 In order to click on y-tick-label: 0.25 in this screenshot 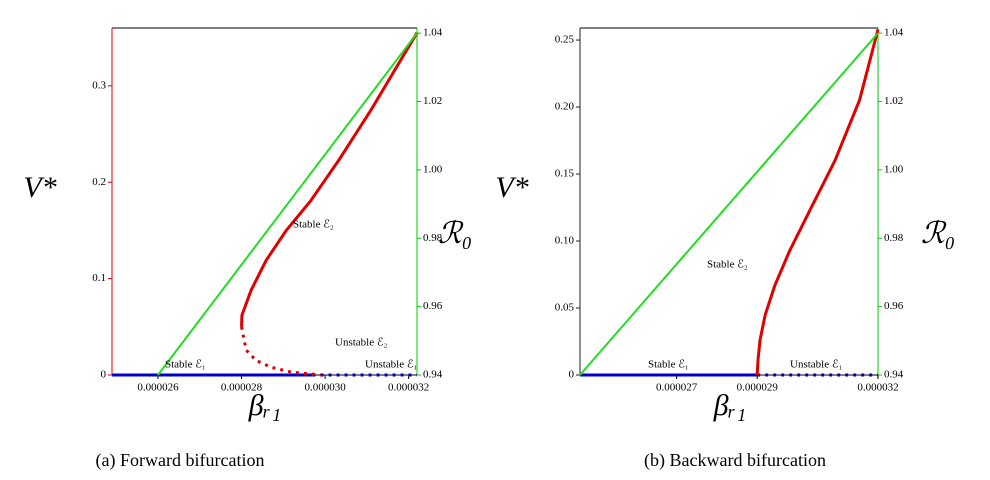, I will do `click(565, 40)`.